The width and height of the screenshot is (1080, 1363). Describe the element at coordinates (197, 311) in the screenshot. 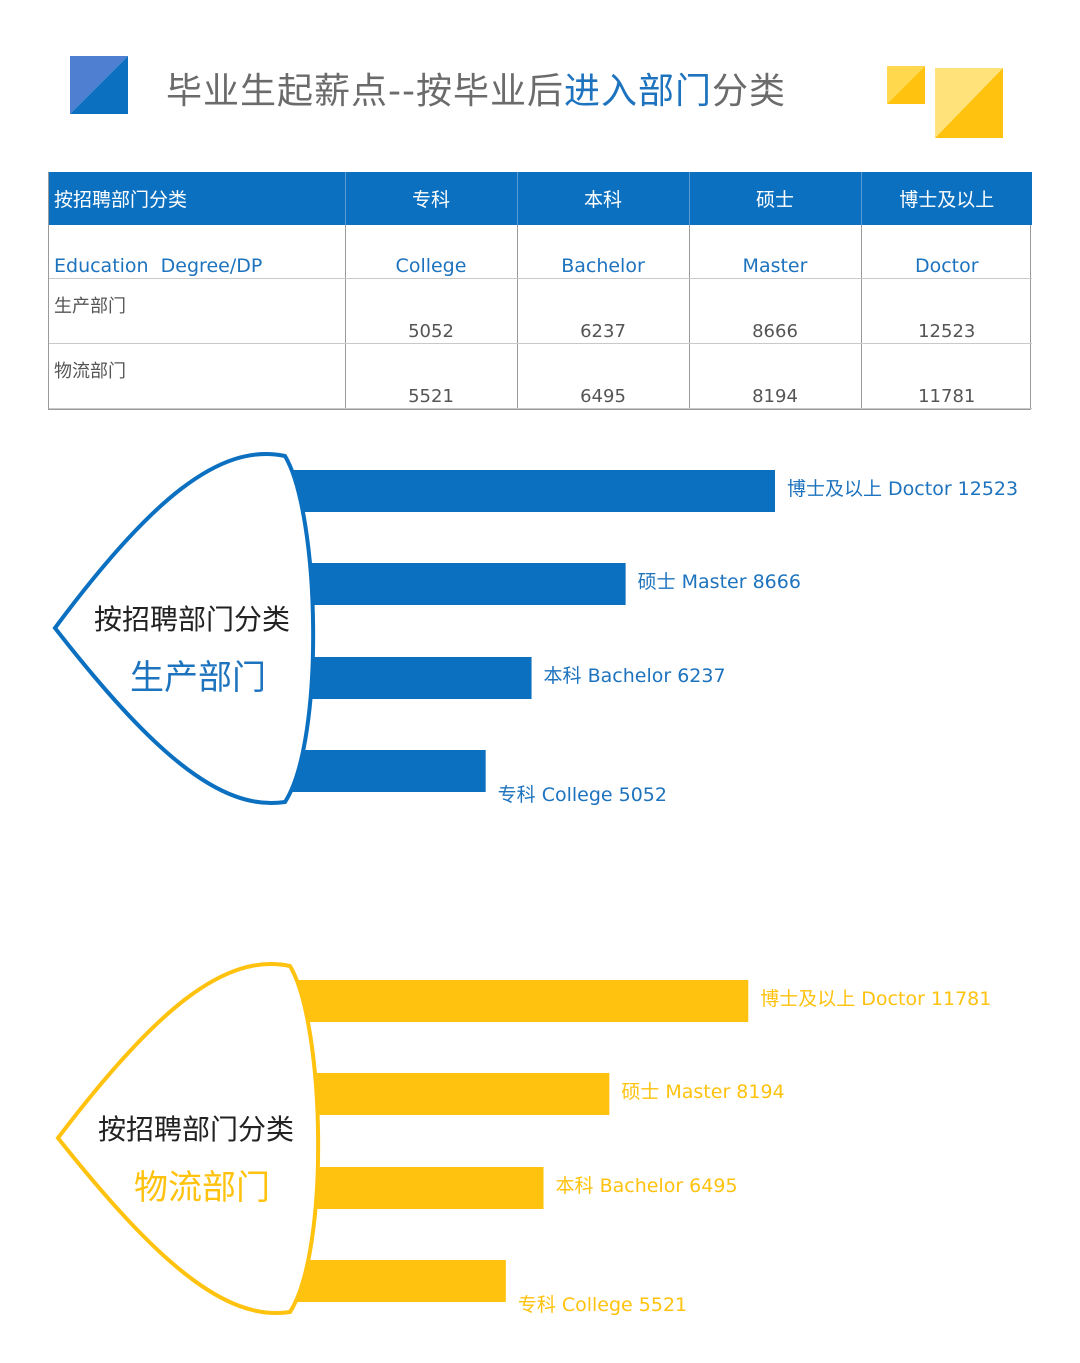

I see `table-cell: 生产部门` at that location.